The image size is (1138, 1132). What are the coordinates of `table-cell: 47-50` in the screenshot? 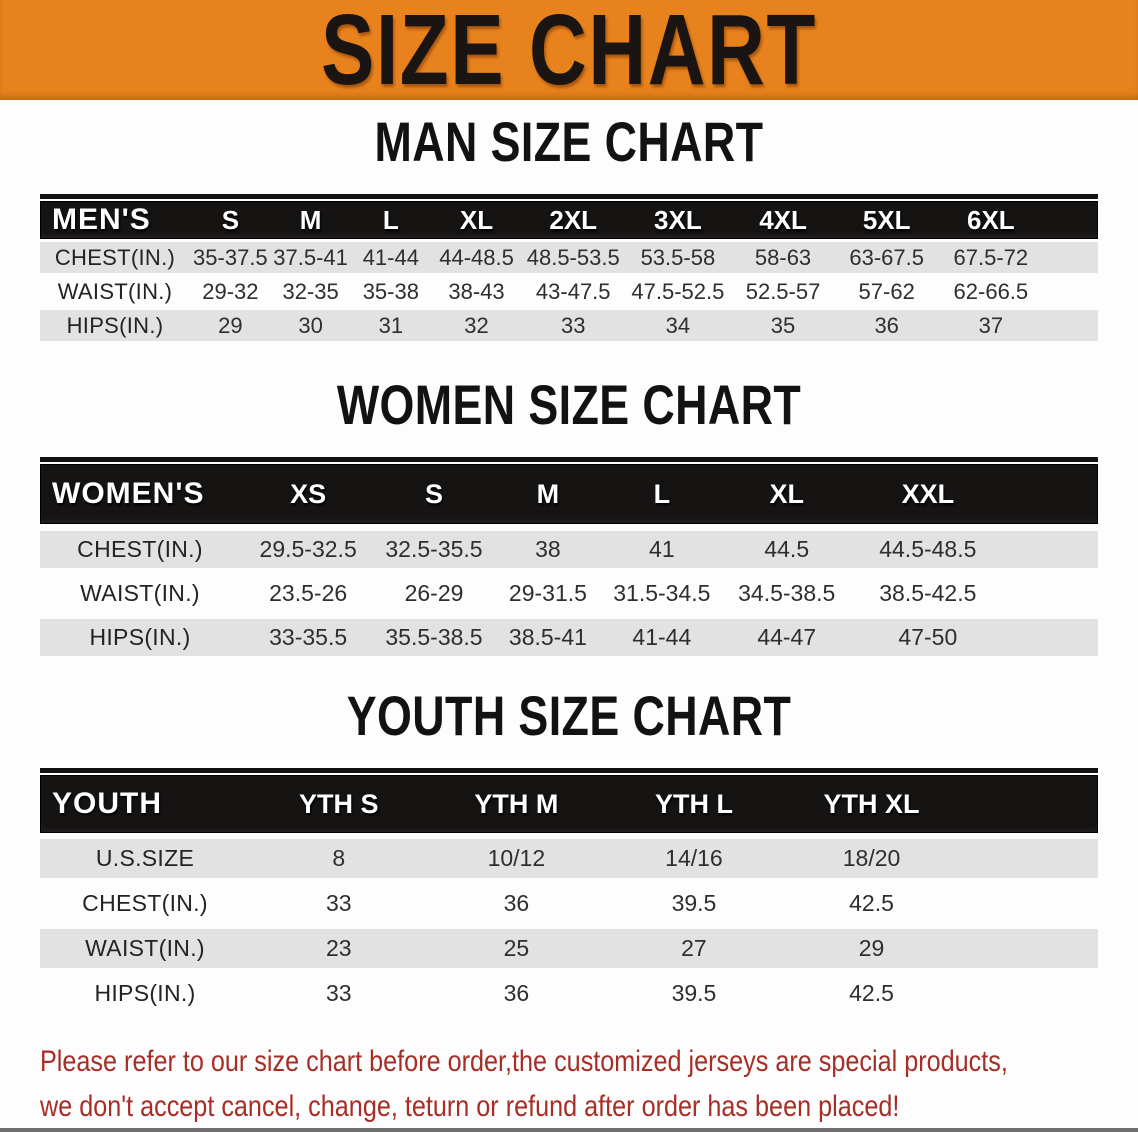 It's located at (928, 637).